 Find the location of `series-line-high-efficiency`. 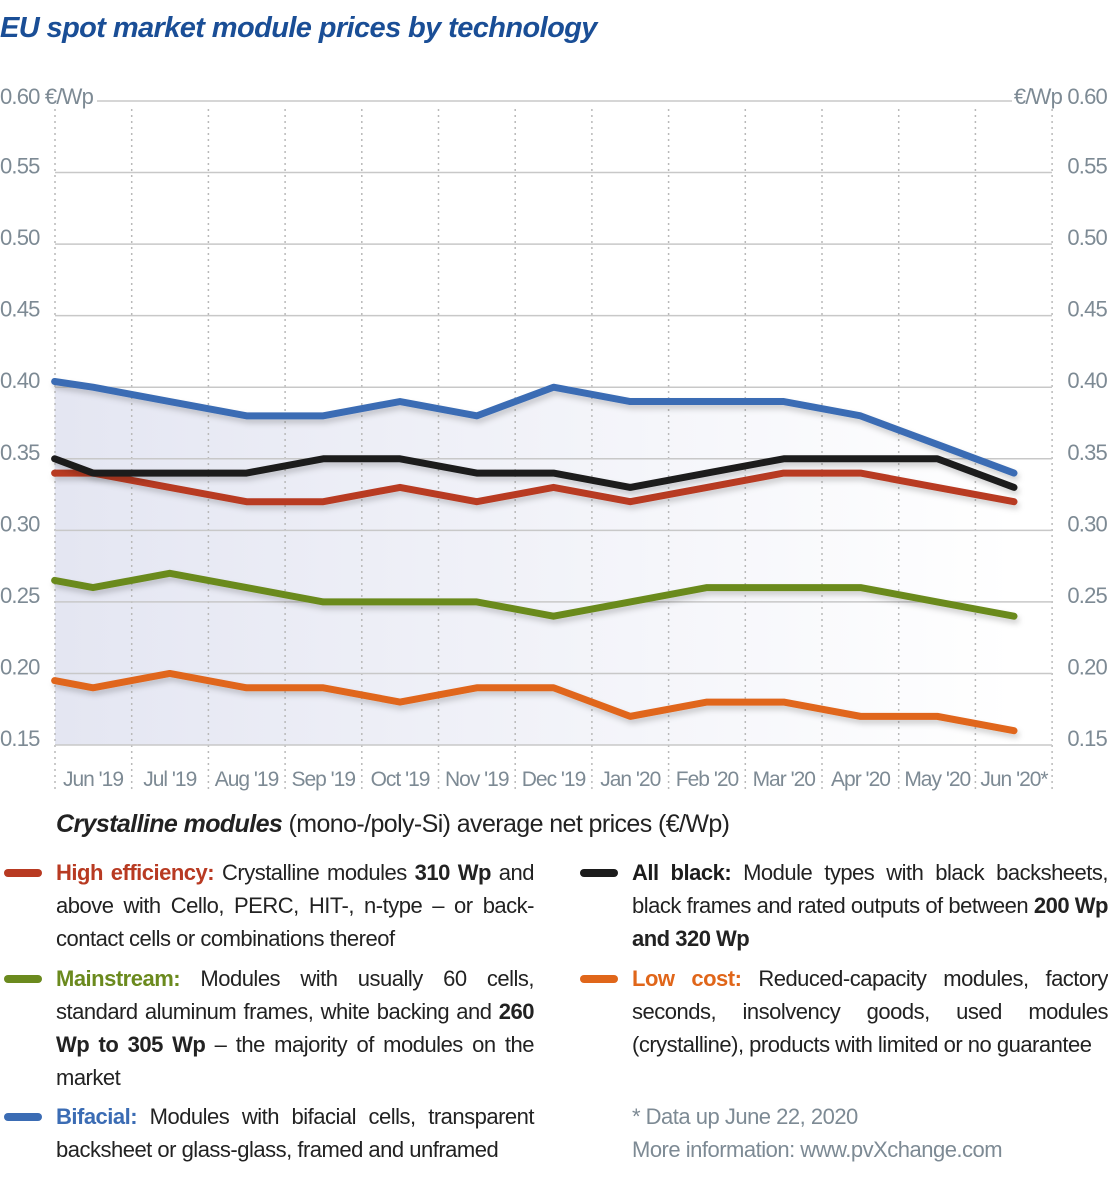

series-line-high-efficiency is located at coordinates (534, 487).